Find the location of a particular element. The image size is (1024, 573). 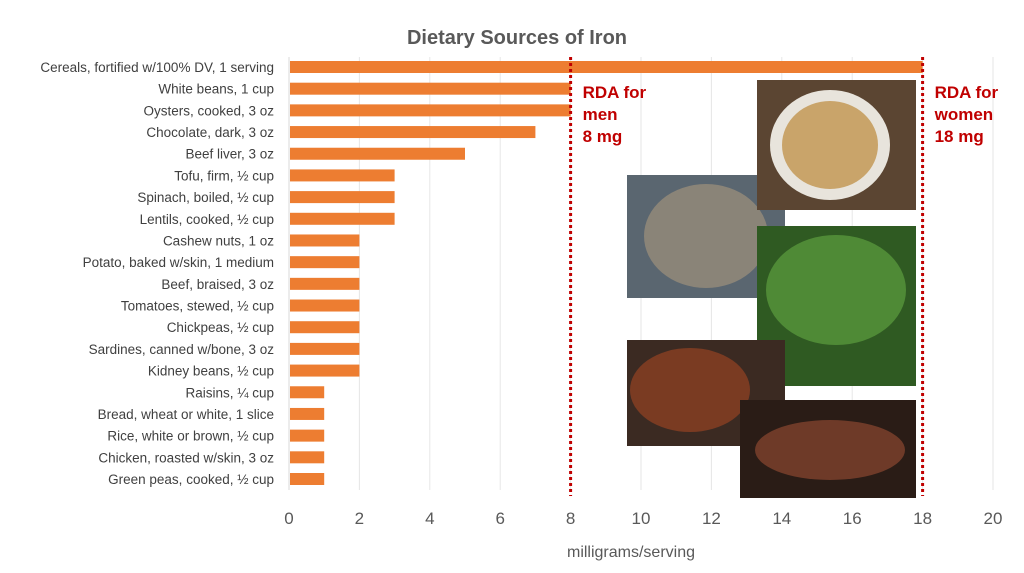

x-tick-label: 16 is located at coordinates (852, 518).